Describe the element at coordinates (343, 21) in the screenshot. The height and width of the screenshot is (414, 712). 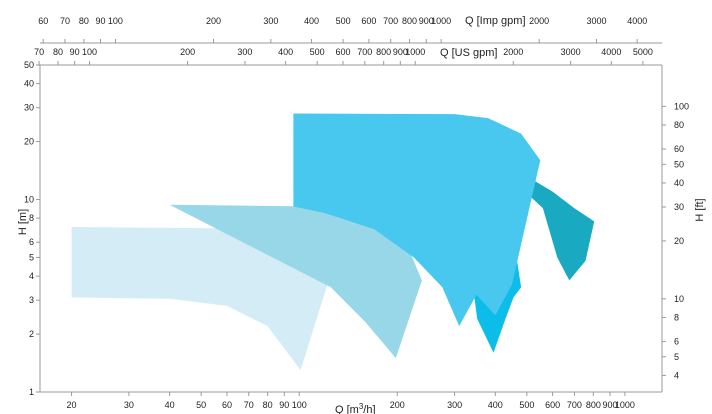
I see `imp-gpm-tick-label: 500` at that location.